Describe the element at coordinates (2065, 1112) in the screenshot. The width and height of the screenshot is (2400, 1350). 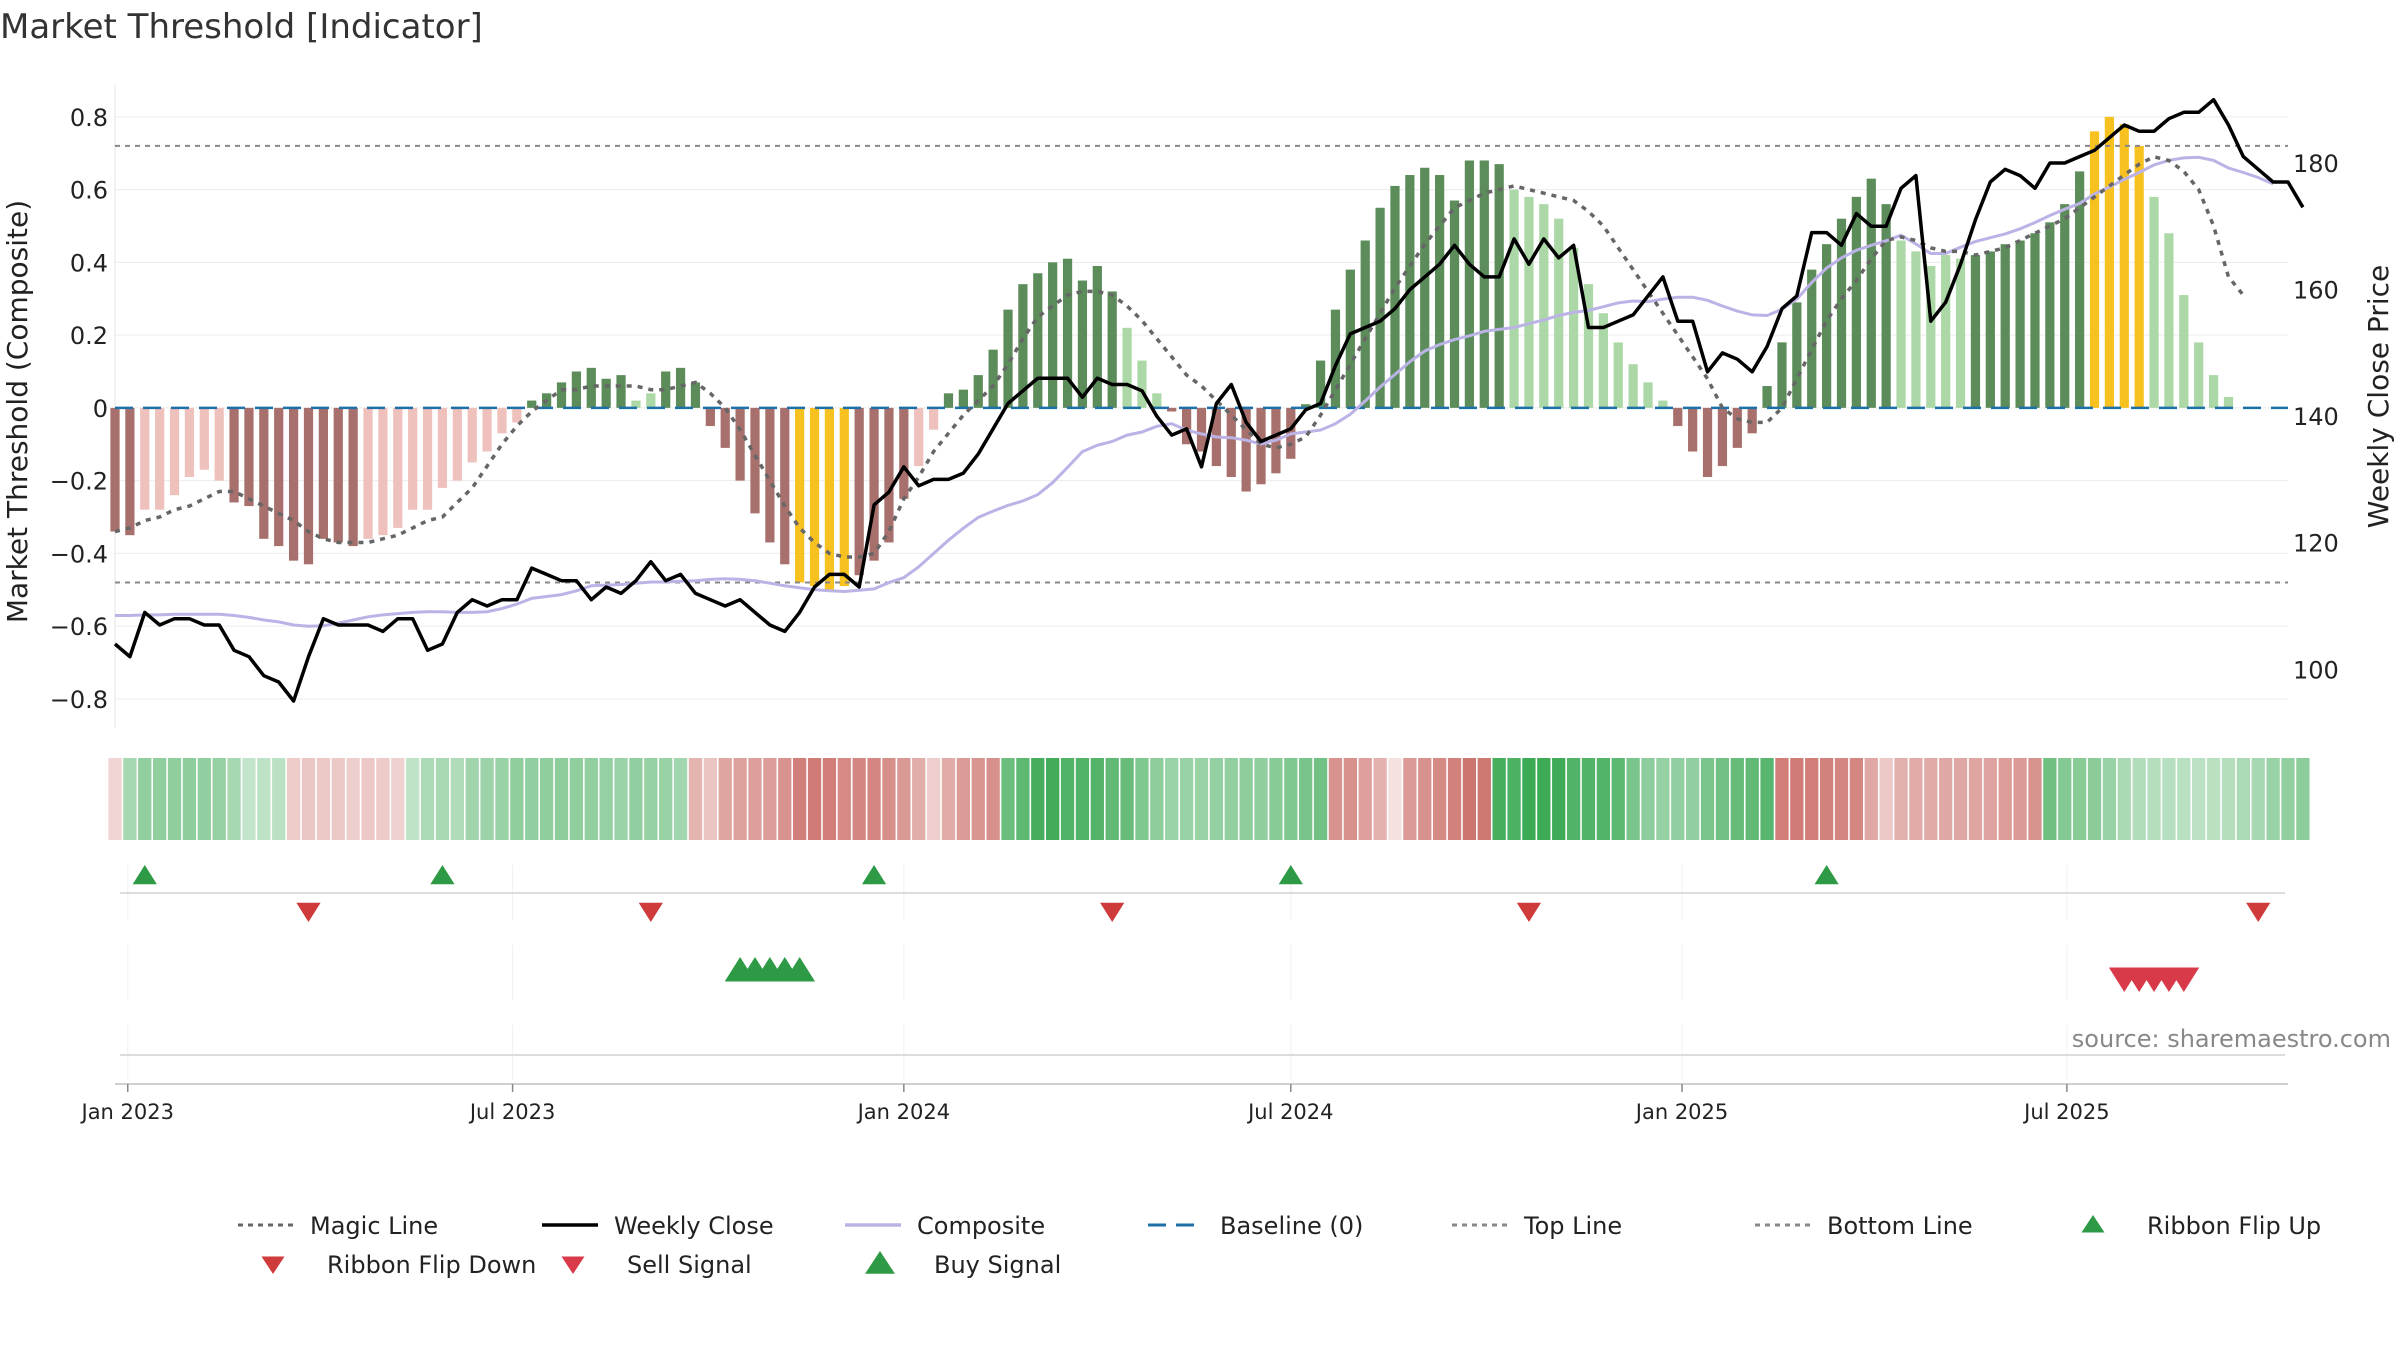
I see `x-tick-label: Jul 2025` at that location.